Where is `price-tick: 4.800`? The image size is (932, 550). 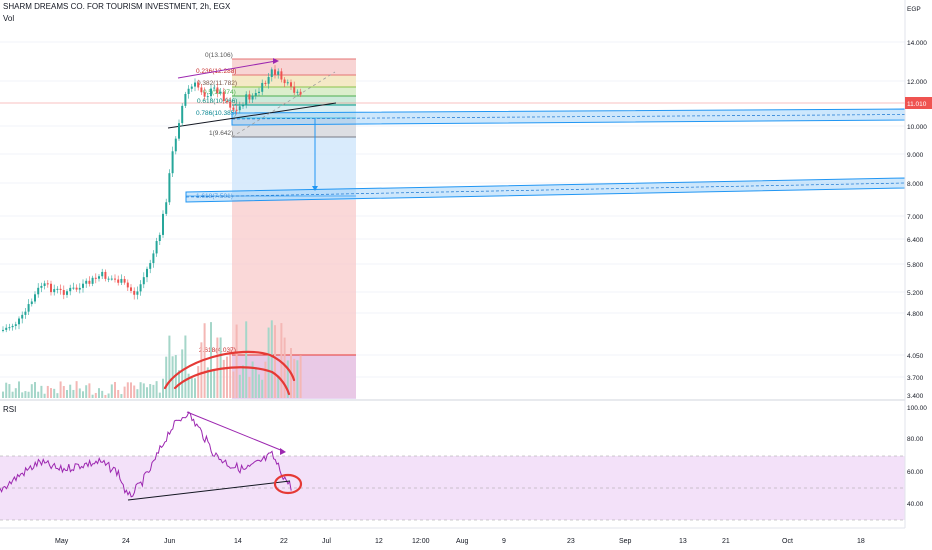
price-tick: 4.800 is located at coordinates (915, 314).